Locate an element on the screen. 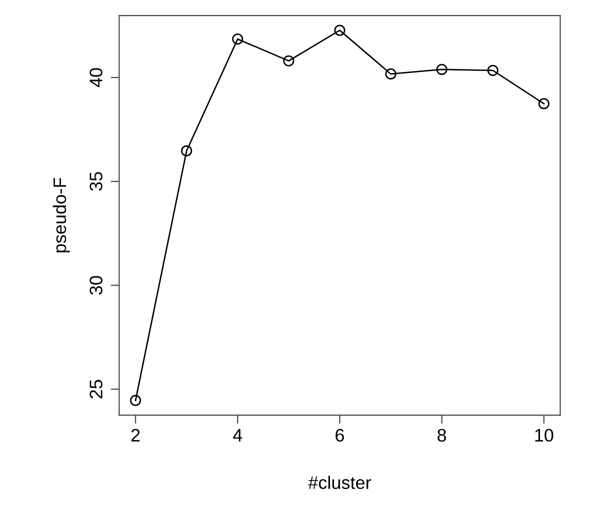 The height and width of the screenshot is (519, 596). x-tick-label: 6 is located at coordinates (340, 435).